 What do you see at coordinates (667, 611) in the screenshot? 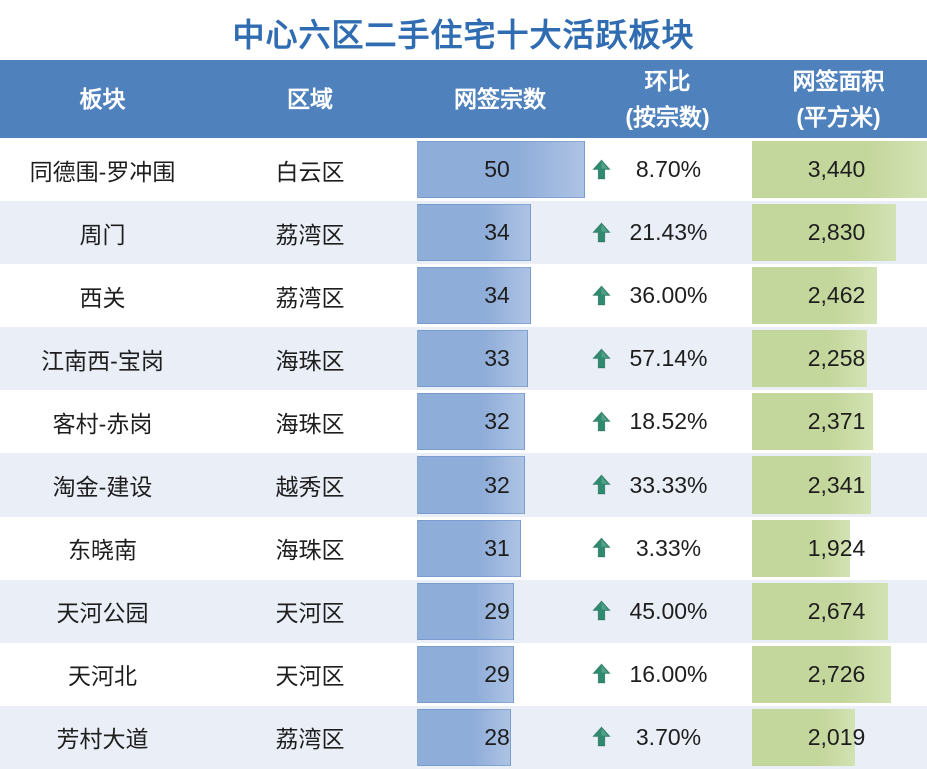
I see `mom-cell: 45.00%` at bounding box center [667, 611].